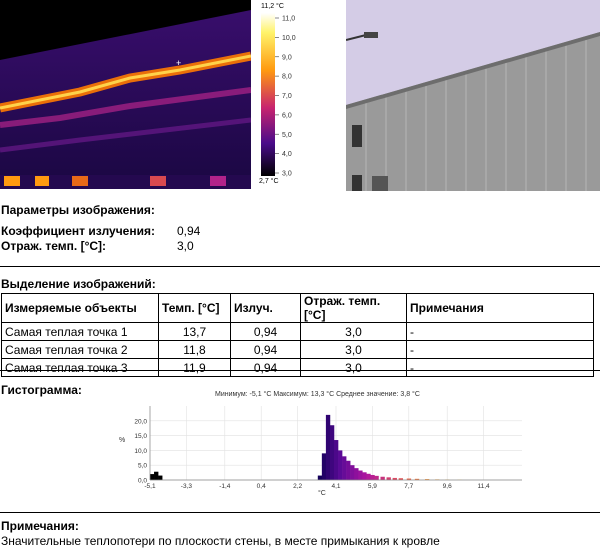  Describe the element at coordinates (80, 308) in the screenshot. I see `col-header-object: Измеряемые объекты` at that location.